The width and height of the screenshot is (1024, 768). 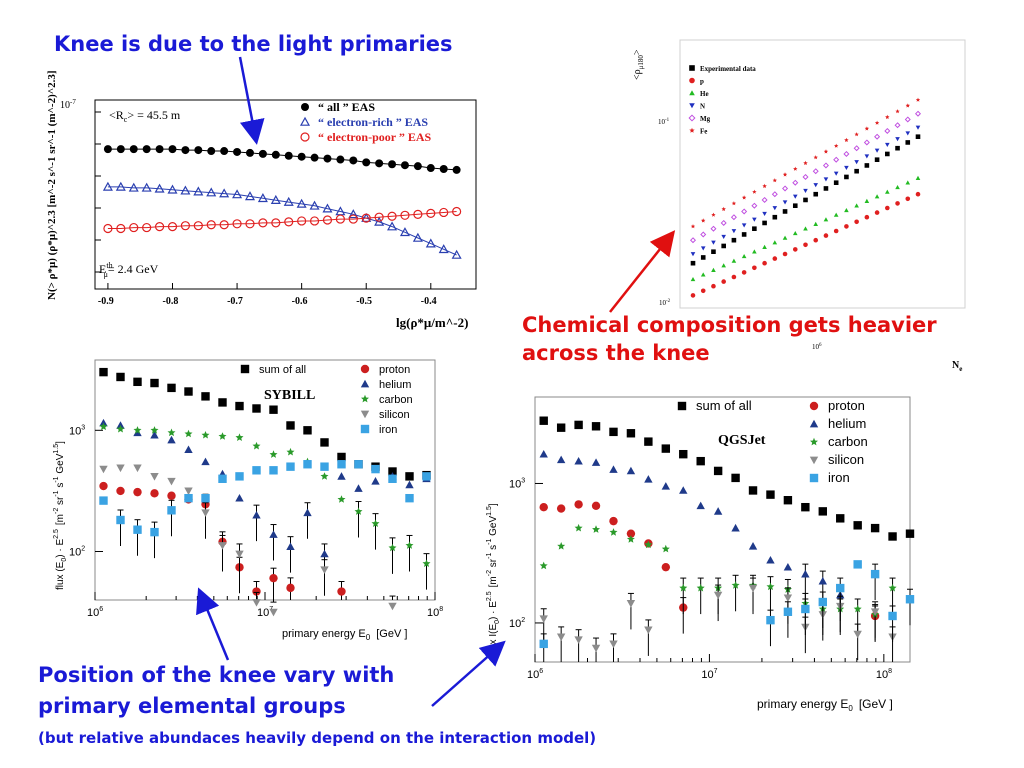 I want to click on x-axis-label: primary energy E0 [GeV ], so click(x=825, y=705).